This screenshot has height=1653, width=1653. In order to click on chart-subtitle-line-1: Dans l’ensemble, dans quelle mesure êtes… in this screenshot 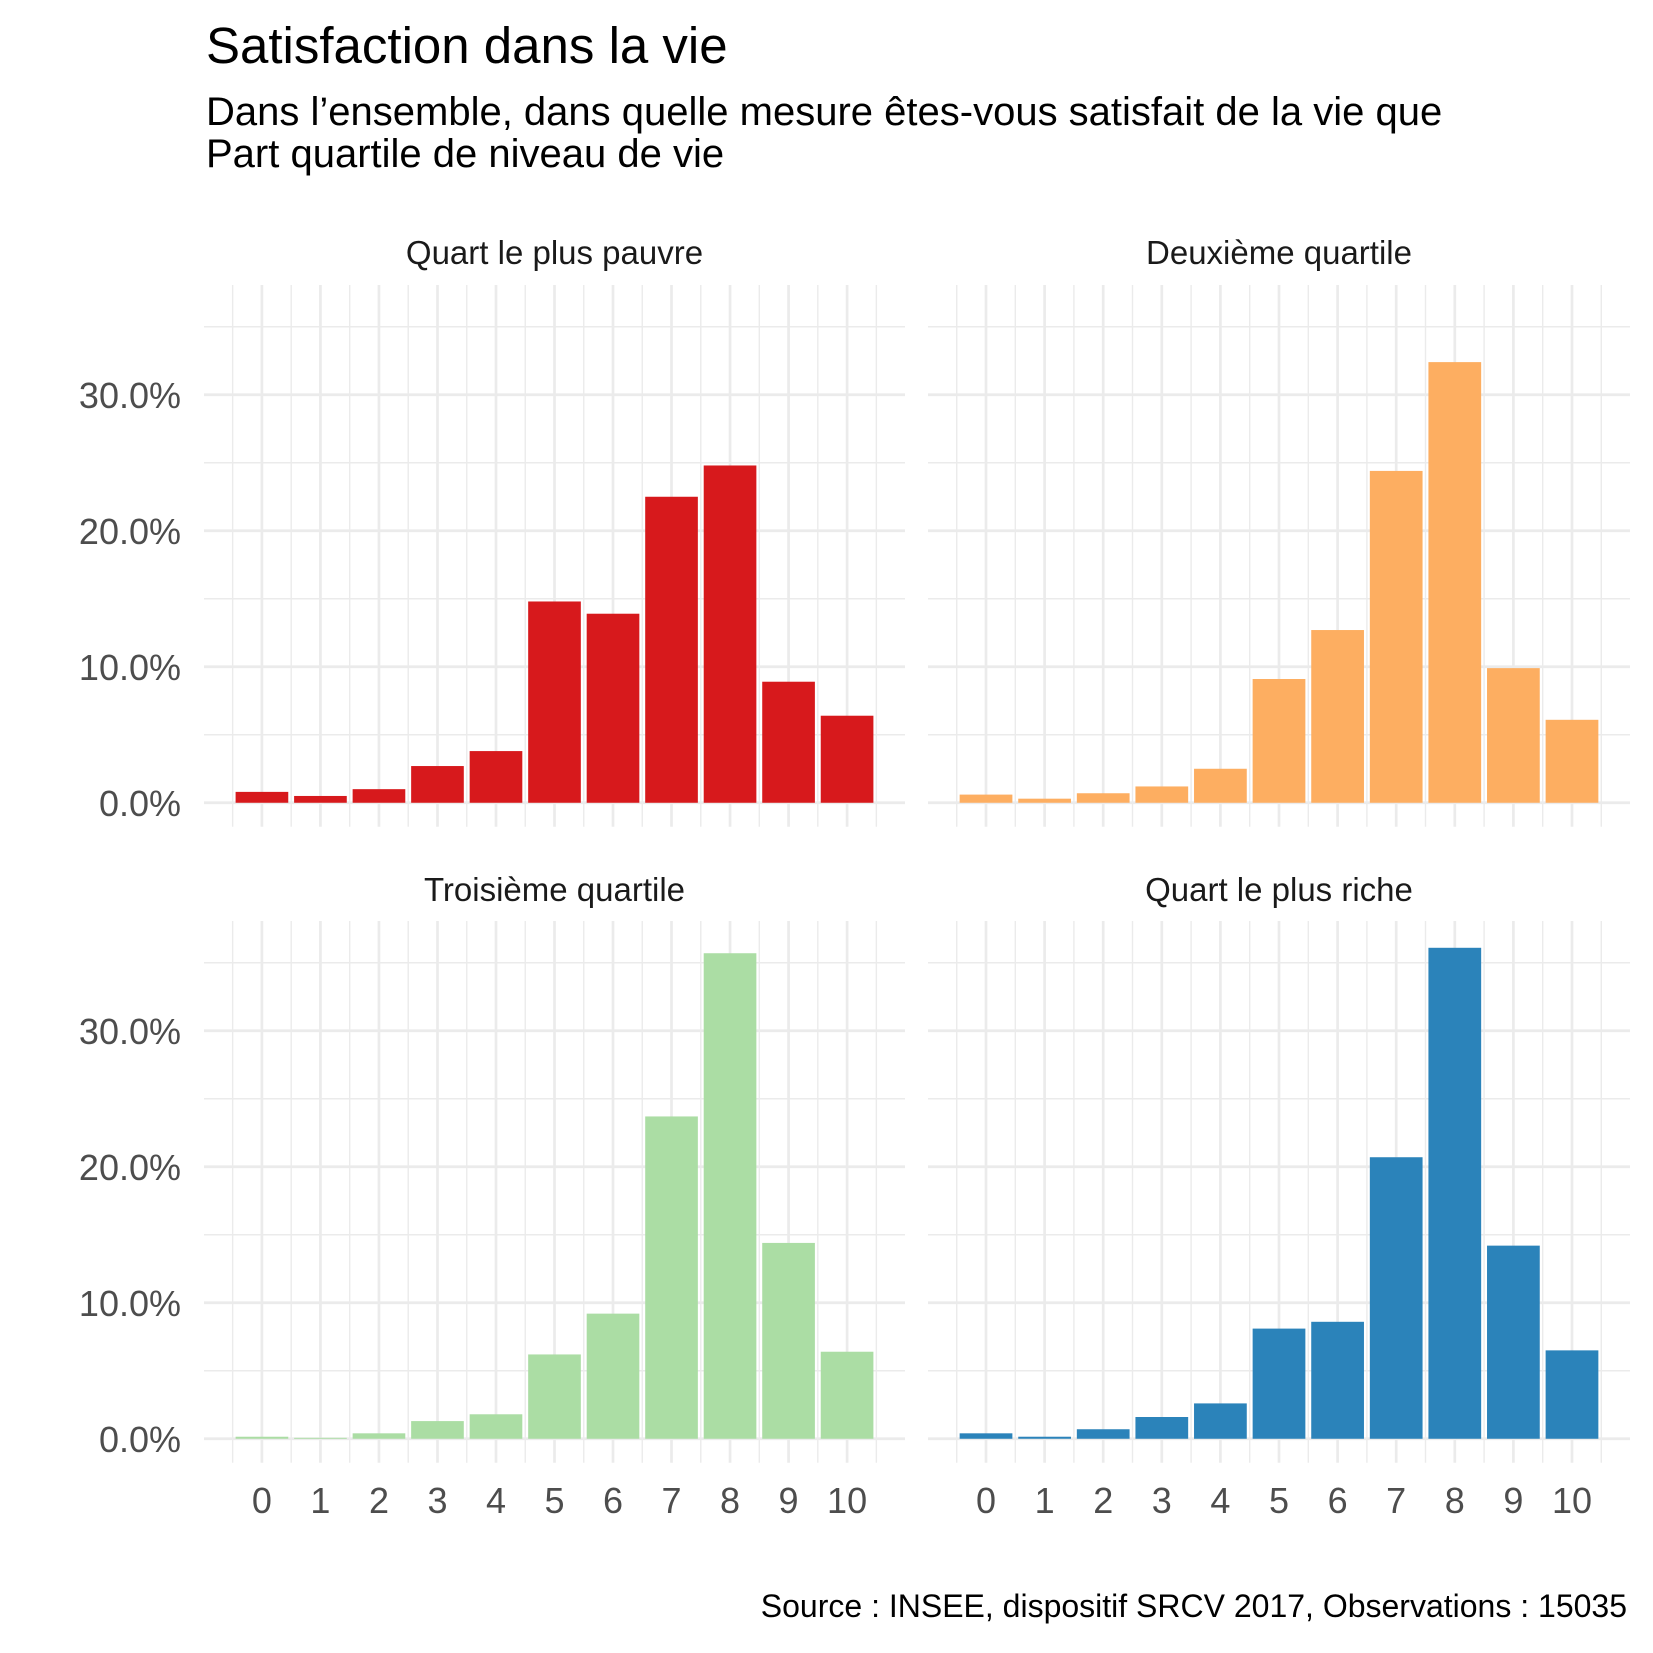, I will do `click(824, 112)`.